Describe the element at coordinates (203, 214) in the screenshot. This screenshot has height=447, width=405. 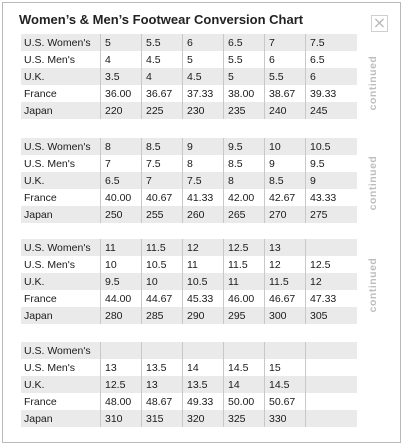
I see `size-cell: 260` at that location.